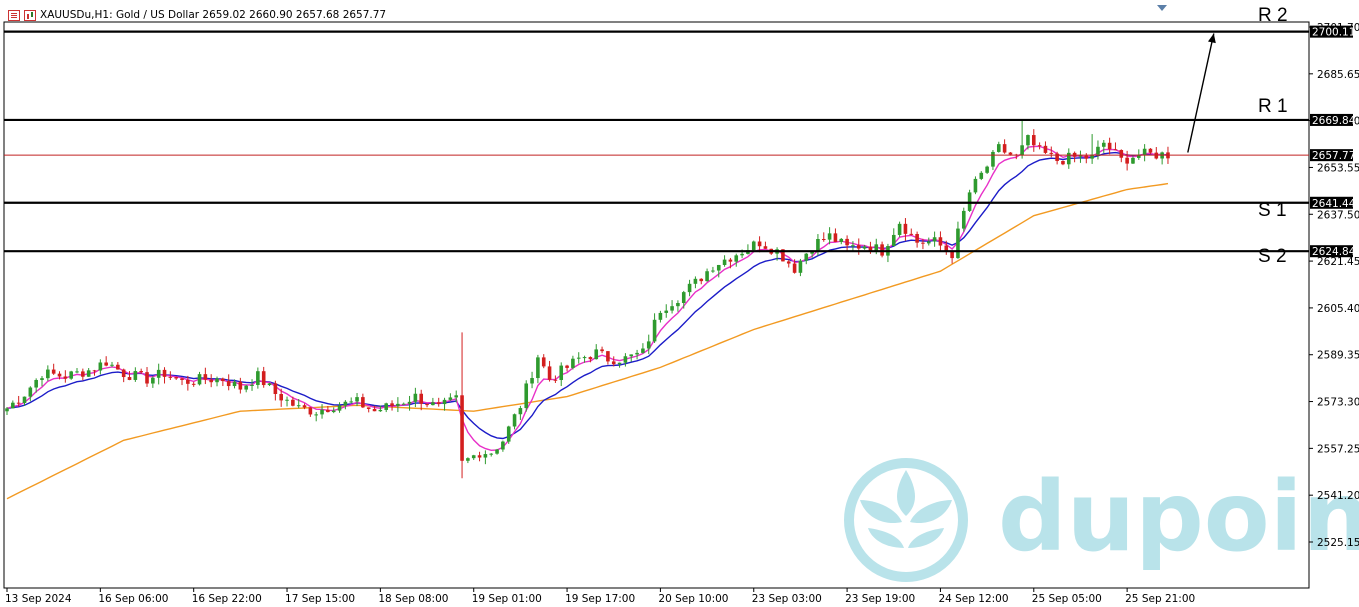 This screenshot has width=1359, height=607. Describe the element at coordinates (14, 15) in the screenshot. I see `menu-icon` at that location.